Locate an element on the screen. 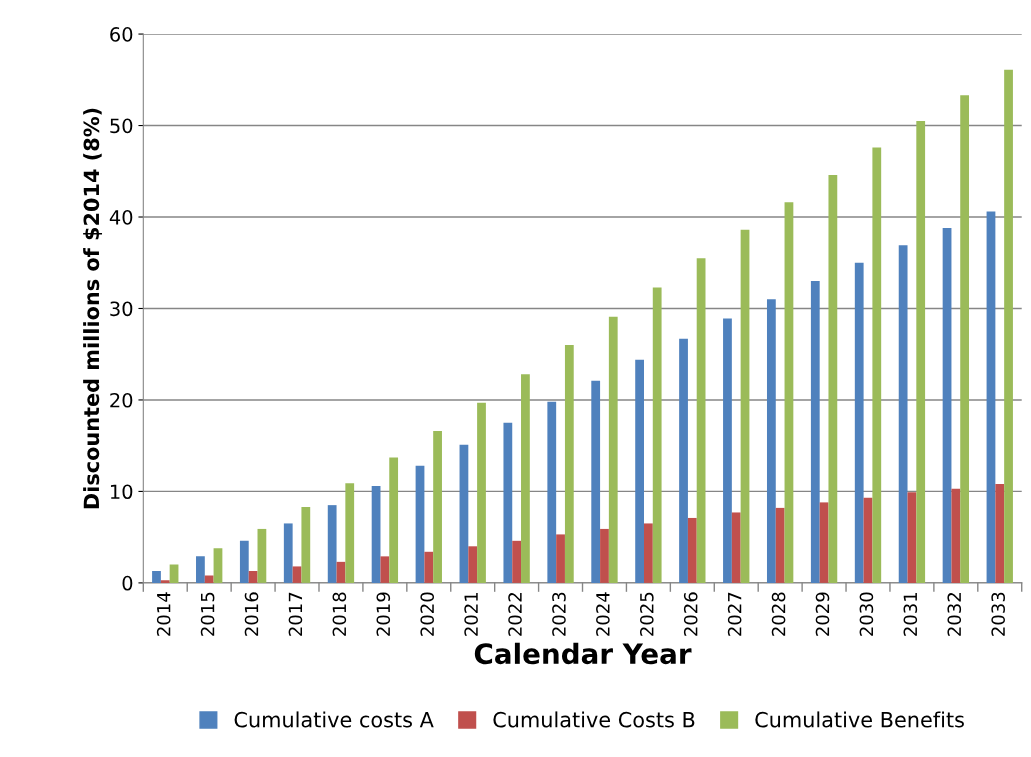 This screenshot has height=757, width=1031. x-tick-label: 2025 is located at coordinates (646, 614).